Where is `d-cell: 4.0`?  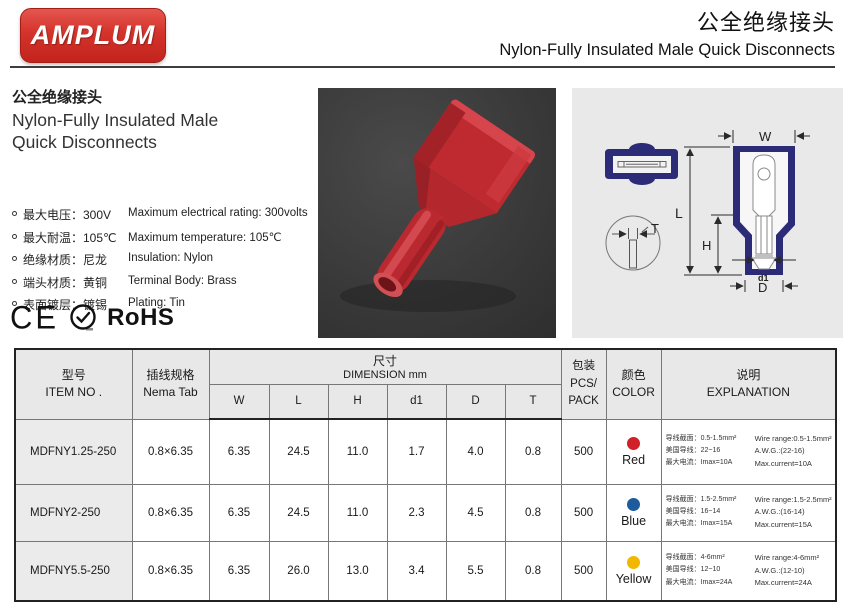
d-cell: 4.0 is located at coordinates (475, 451).